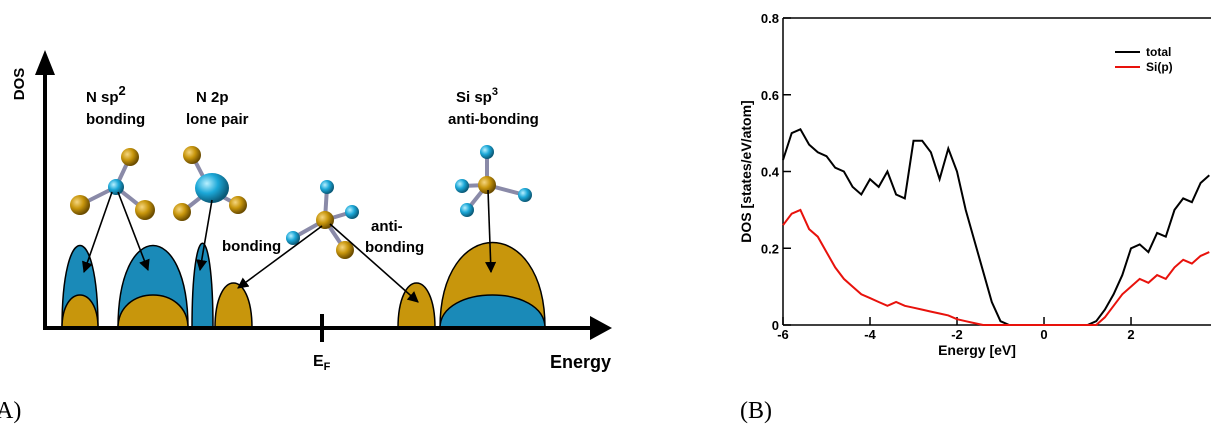  I want to click on axis-label: DOS, so click(19, 84).